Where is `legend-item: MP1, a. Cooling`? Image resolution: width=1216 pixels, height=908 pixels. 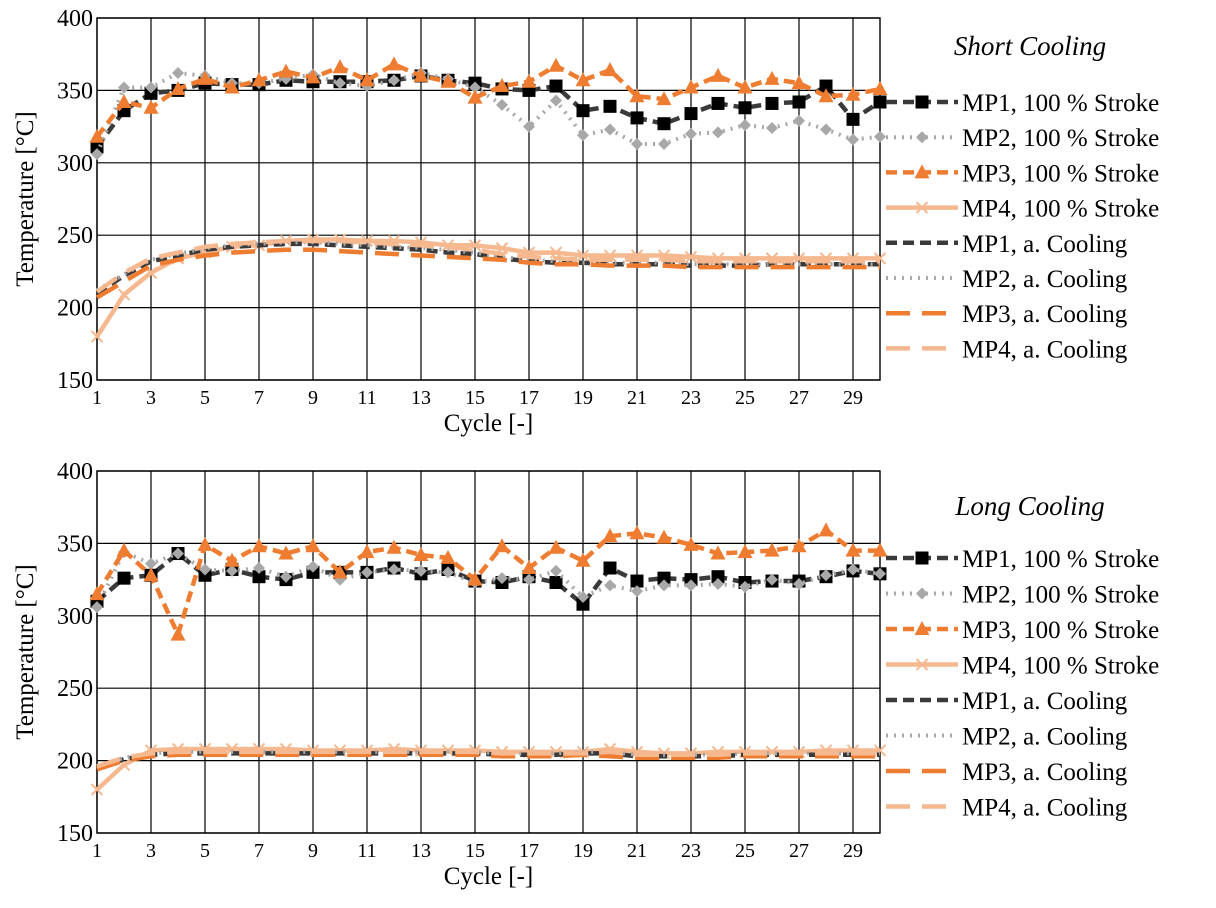
legend-item: MP1, a. Cooling is located at coordinates (1007, 244).